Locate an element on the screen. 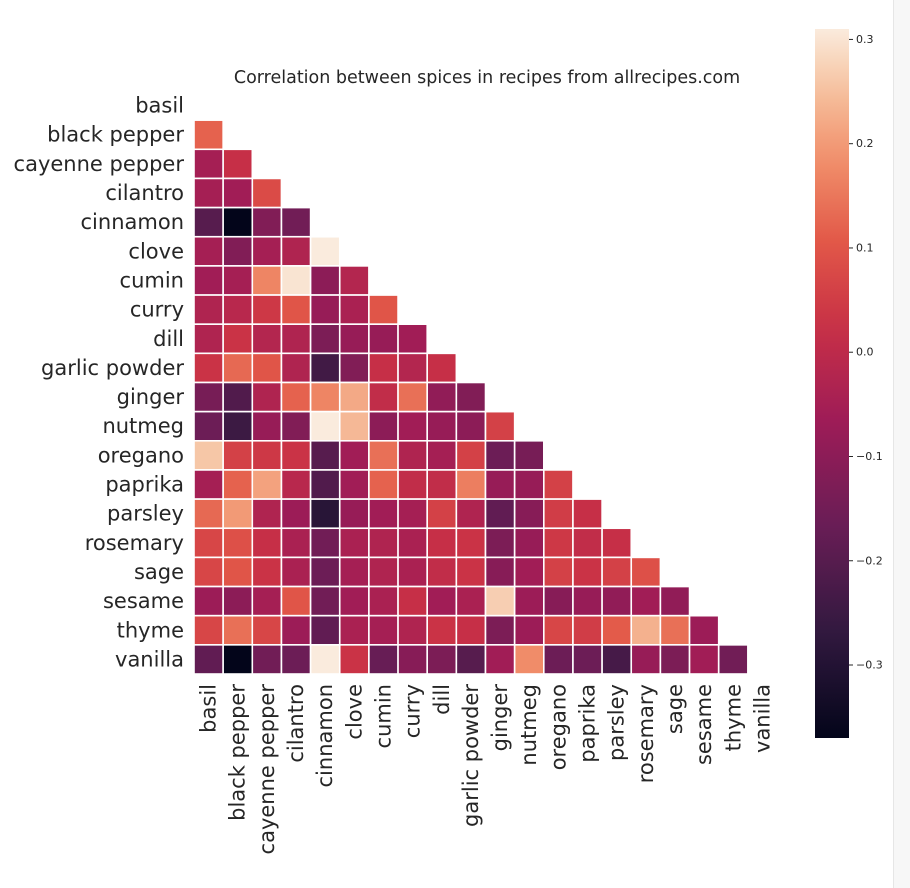 Image resolution: width=910 pixels, height=888 pixels. colorbar: 0.3 0.2 0.1 0.0 −0.1 −0.2 −0.3 is located at coordinates (849, 383).